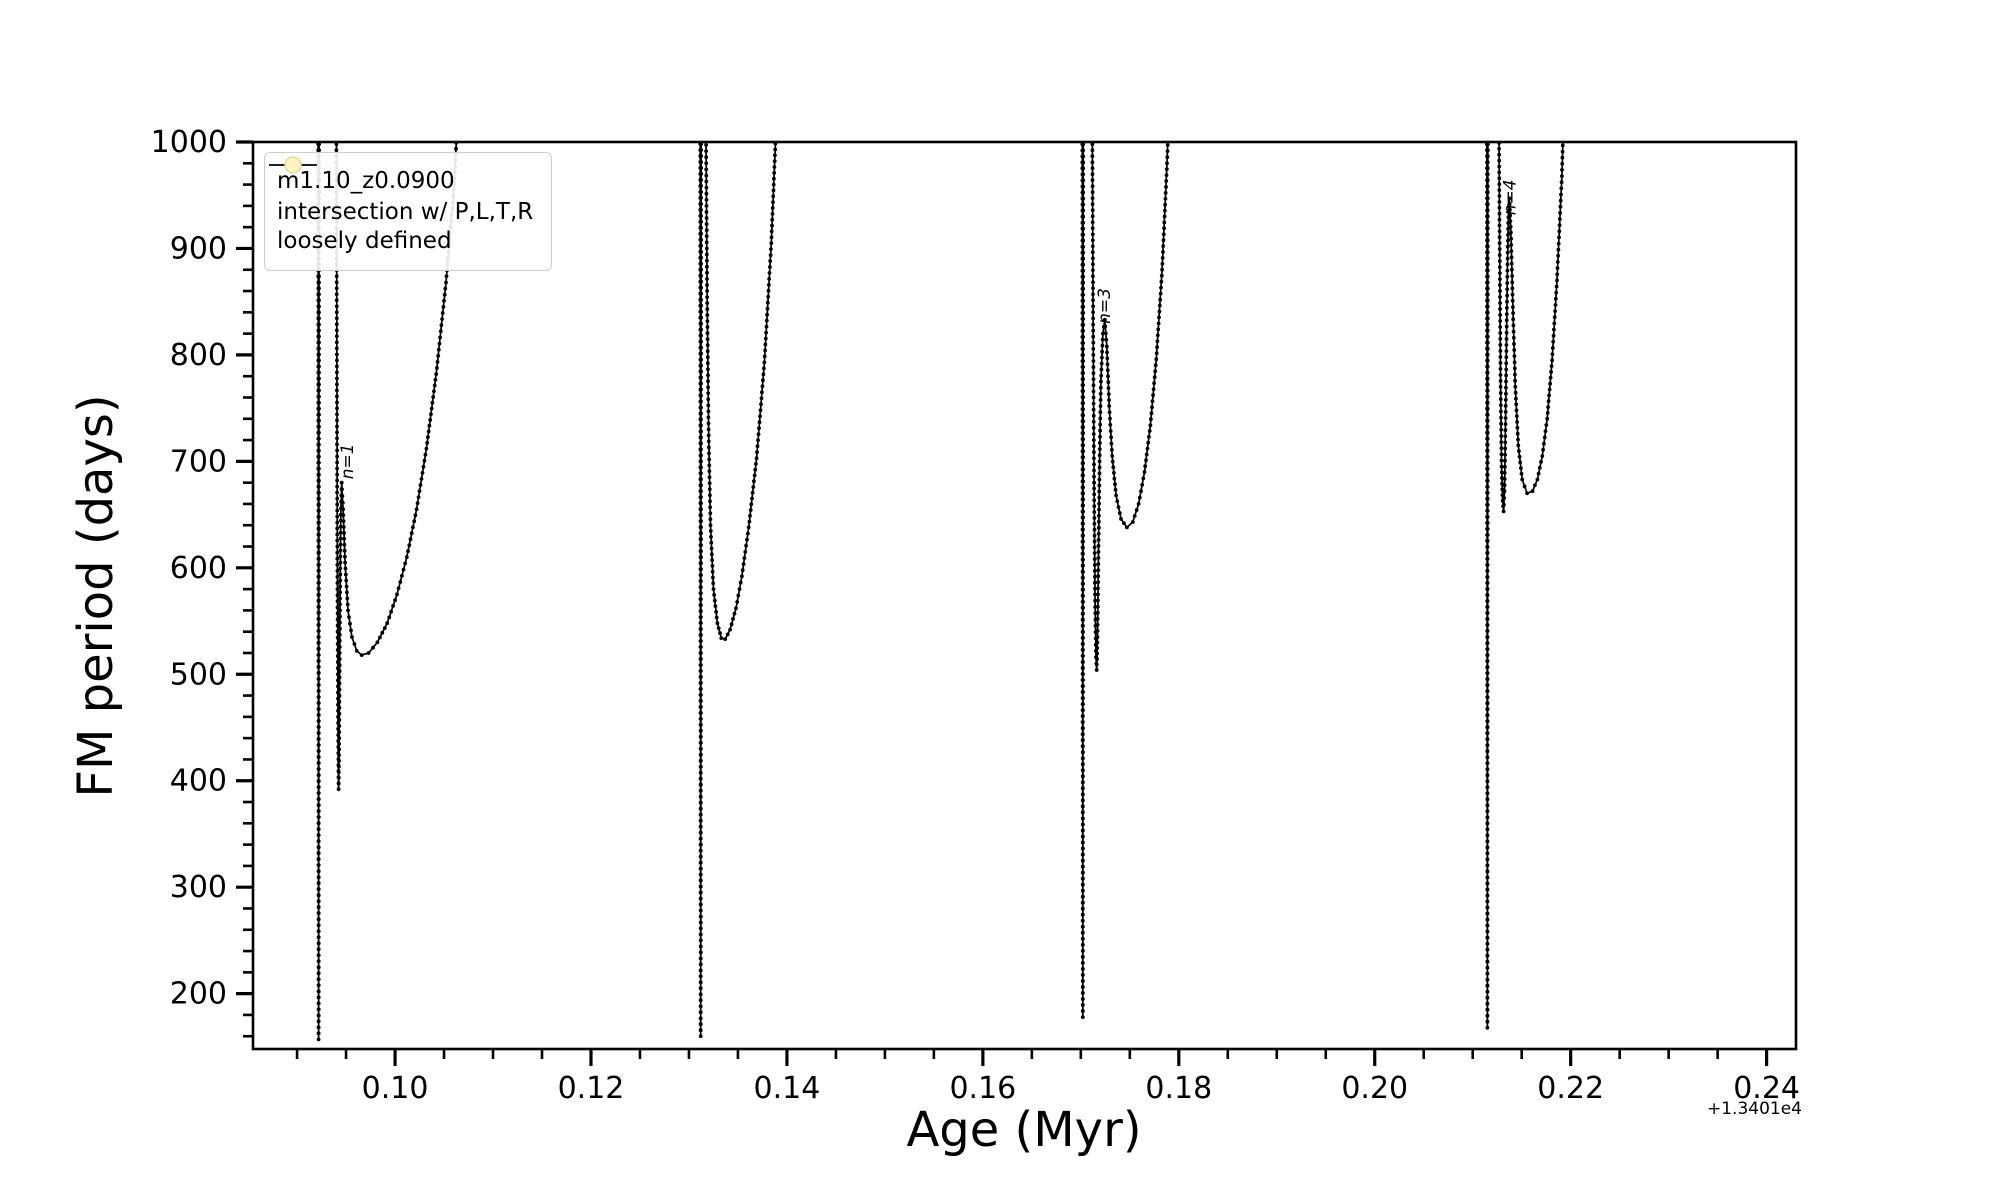  I want to click on x-axis-offset-text: +1.3401e4, so click(1754, 1109).